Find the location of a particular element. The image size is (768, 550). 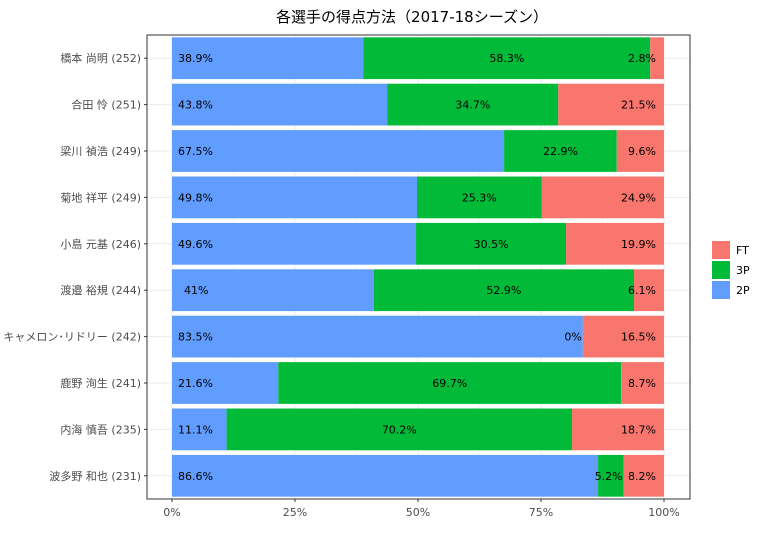

legend-label: 2P is located at coordinates (743, 290).